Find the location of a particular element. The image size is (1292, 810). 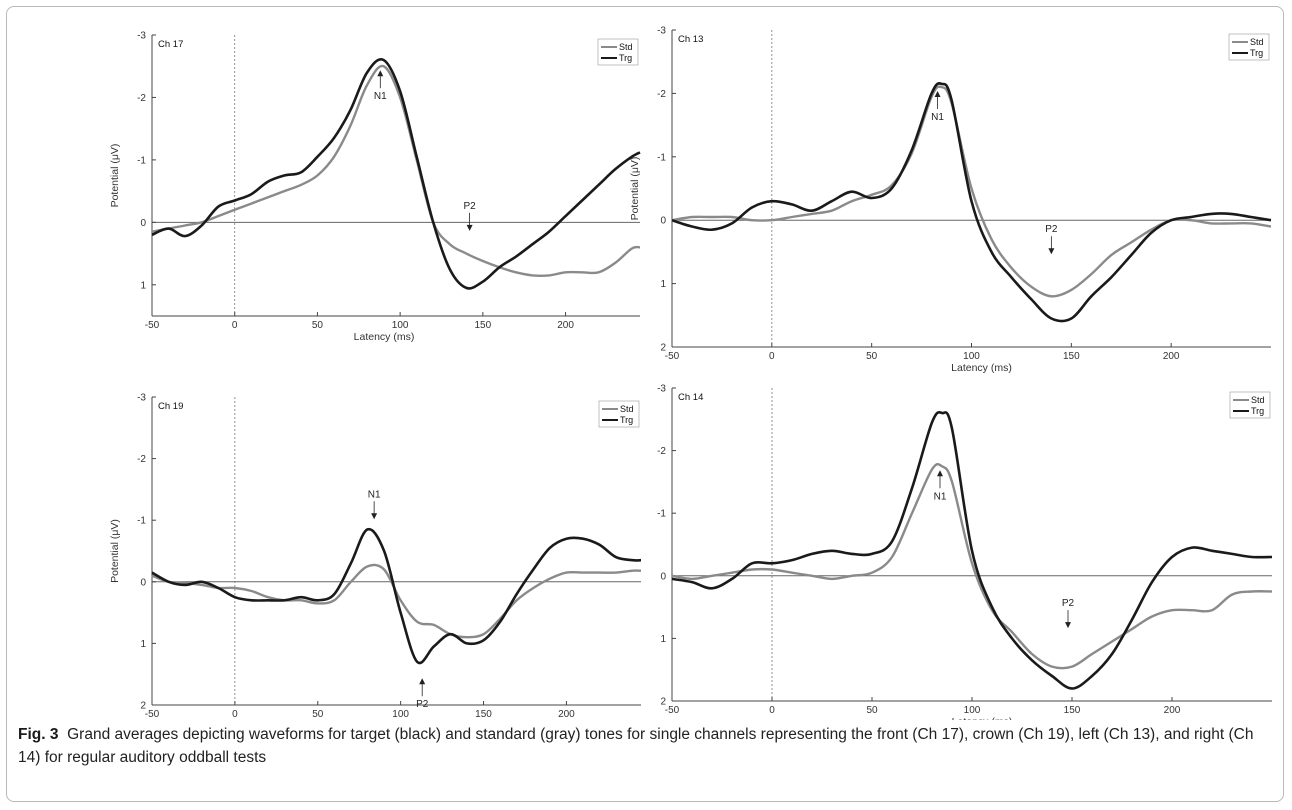

caption-label: Fig. 3 is located at coordinates (38, 734).